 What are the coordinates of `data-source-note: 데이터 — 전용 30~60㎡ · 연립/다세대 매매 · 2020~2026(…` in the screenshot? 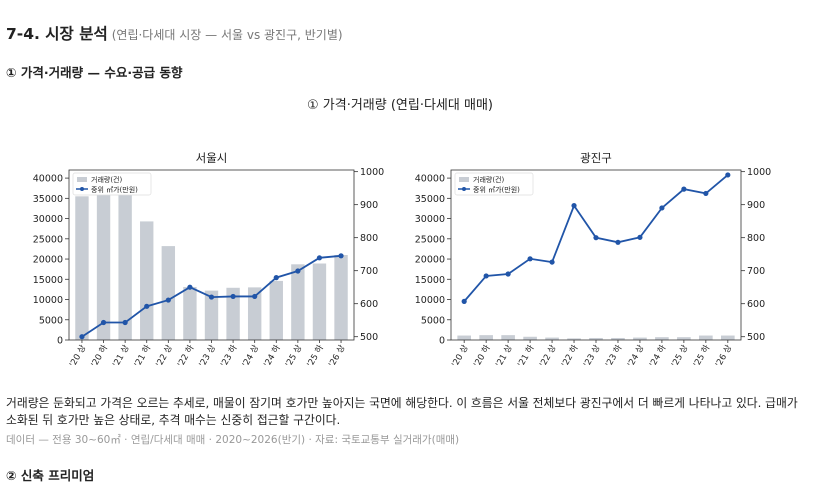 It's located at (233, 440).